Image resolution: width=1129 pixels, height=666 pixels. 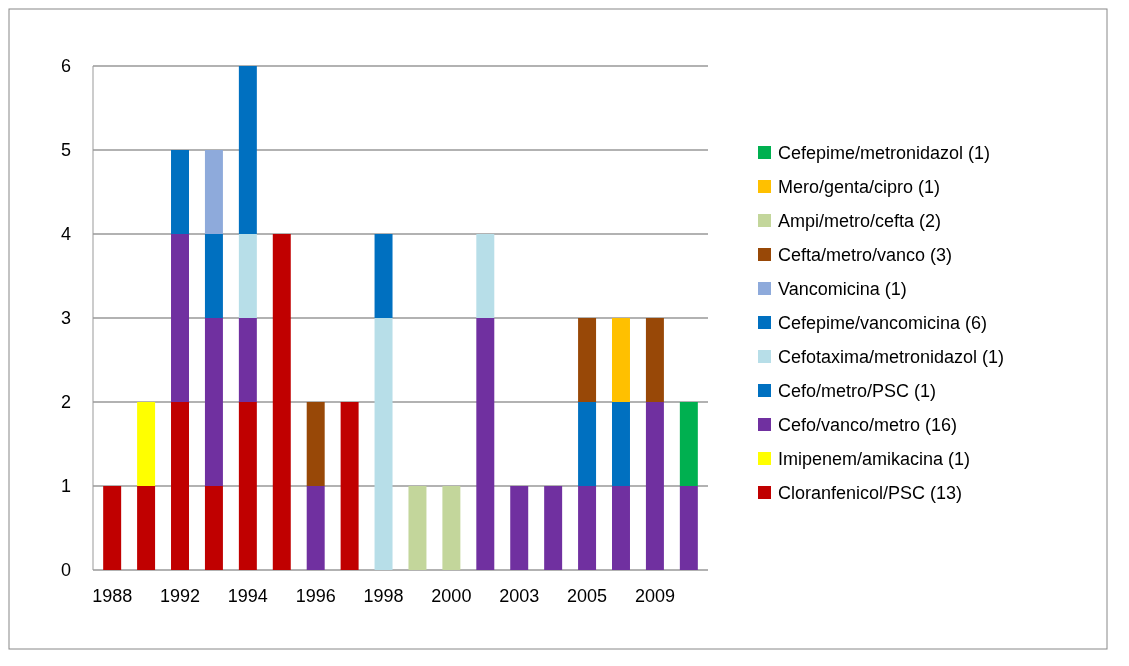 What do you see at coordinates (859, 187) in the screenshot?
I see `legend-label: Mero/genta/cipro (1)` at bounding box center [859, 187].